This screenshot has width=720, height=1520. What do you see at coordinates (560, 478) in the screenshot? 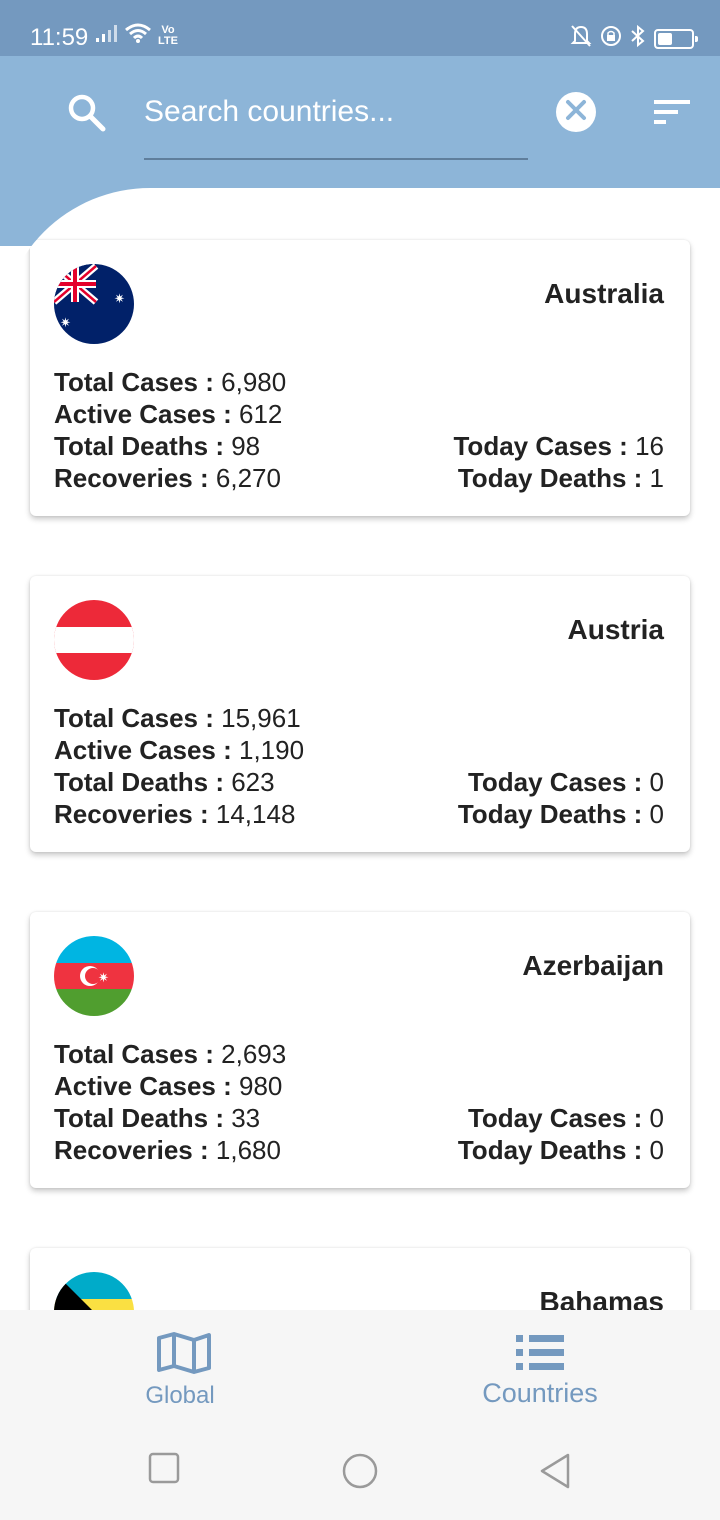
I see `today-deaths: Today Deaths : 1` at bounding box center [560, 478].